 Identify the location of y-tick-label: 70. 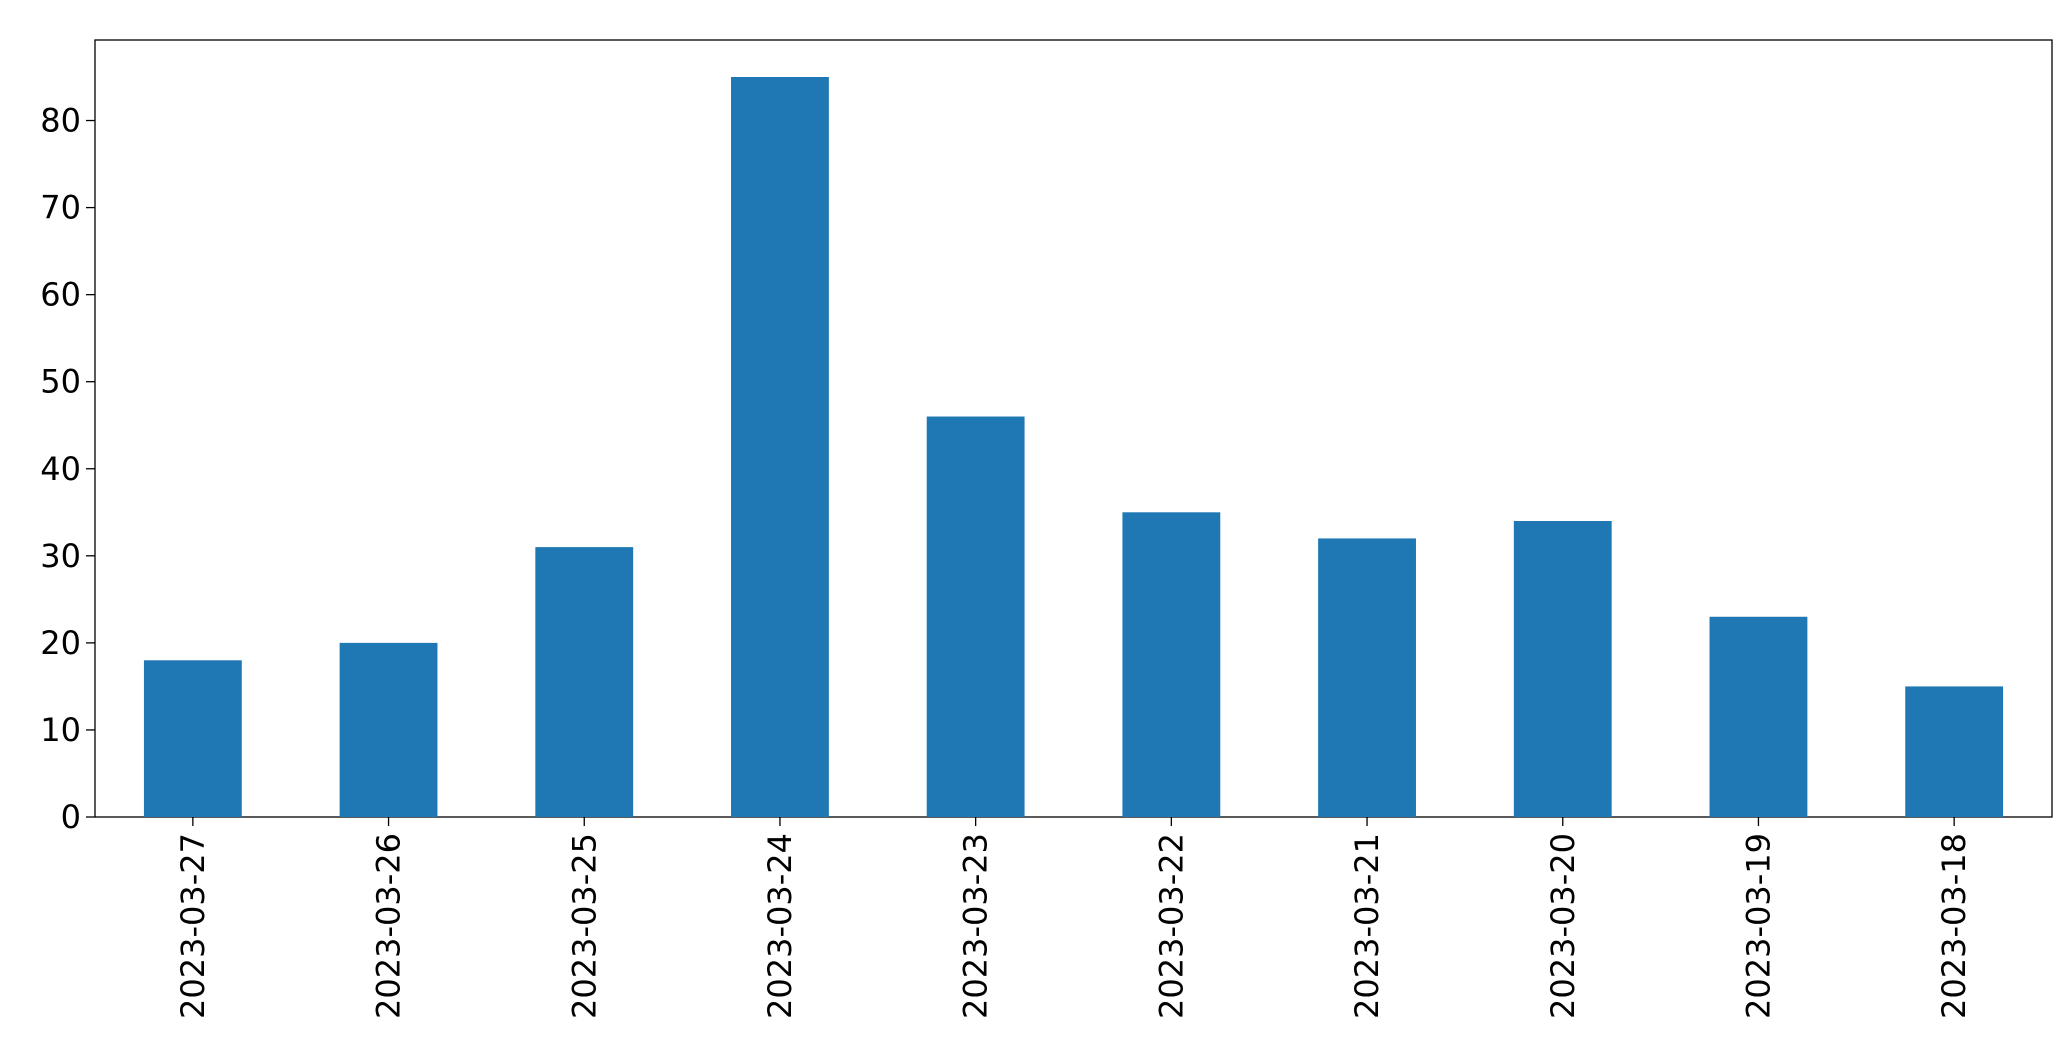
(60, 208).